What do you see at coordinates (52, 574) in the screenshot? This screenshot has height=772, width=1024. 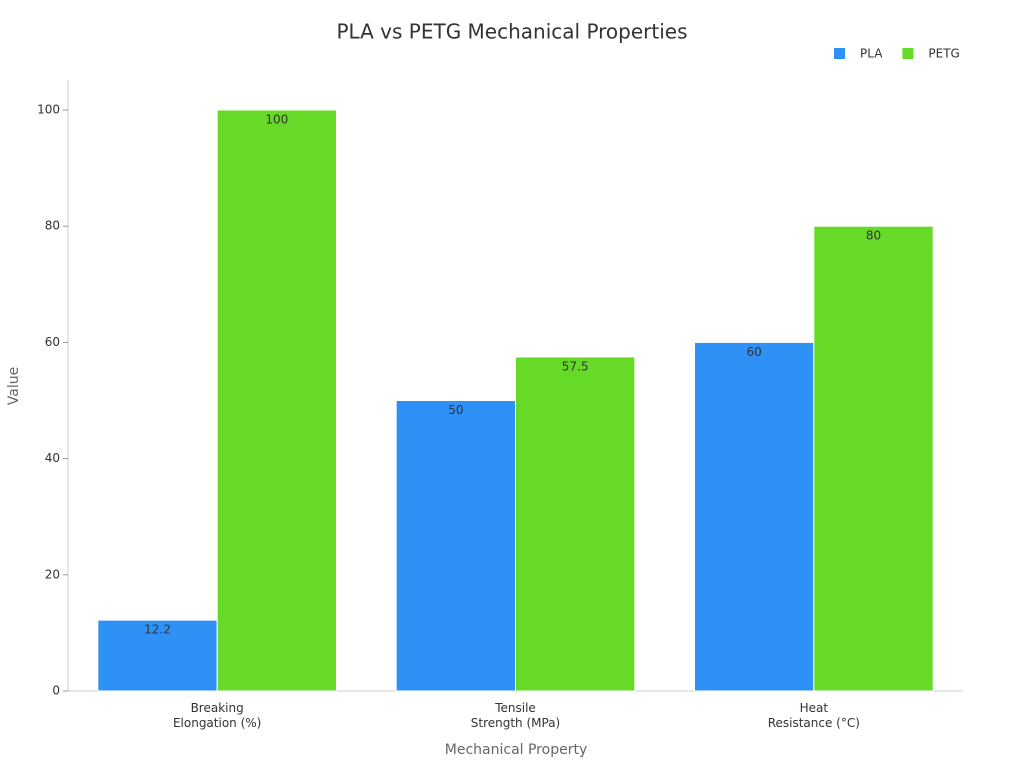 I see `y-tick-label: 20` at bounding box center [52, 574].